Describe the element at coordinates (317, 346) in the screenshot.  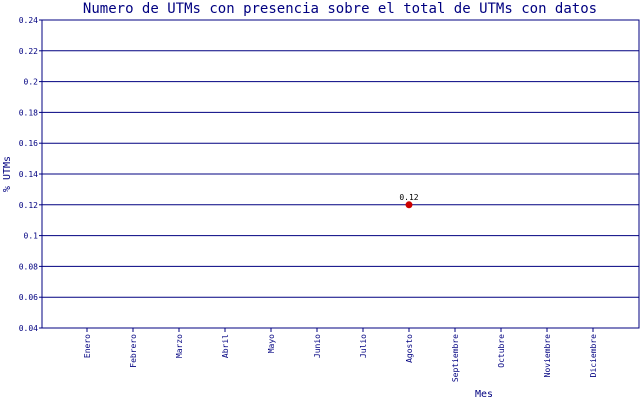
I see `x-tick-label: Junio` at that location.